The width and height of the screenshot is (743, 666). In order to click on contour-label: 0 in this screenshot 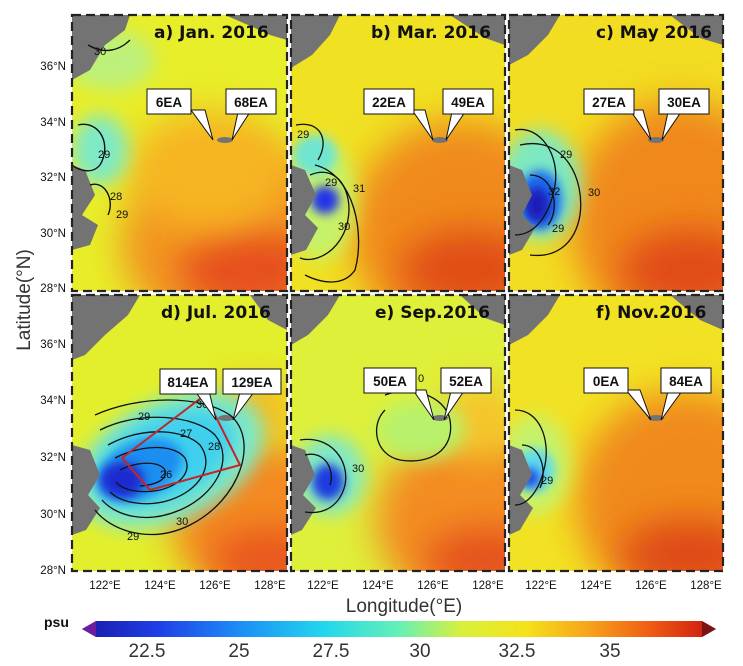, I will do `click(421, 379)`.